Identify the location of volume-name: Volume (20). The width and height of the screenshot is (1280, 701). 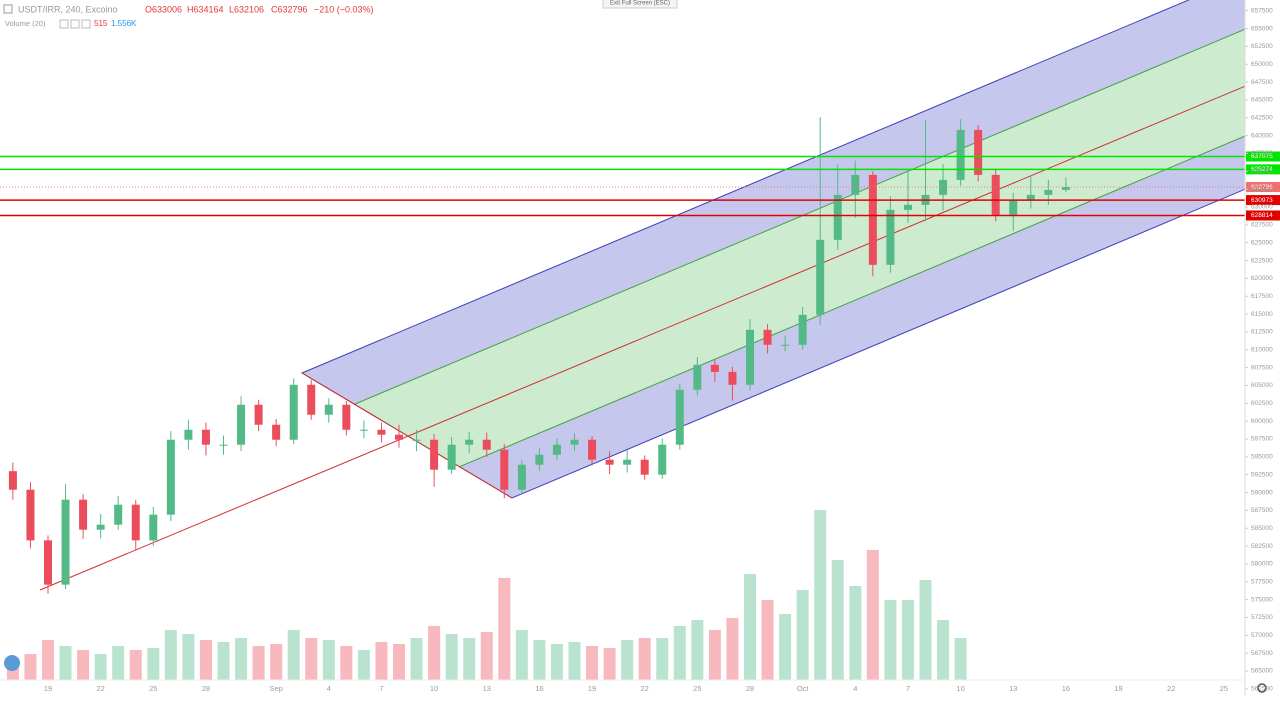
(25, 23).